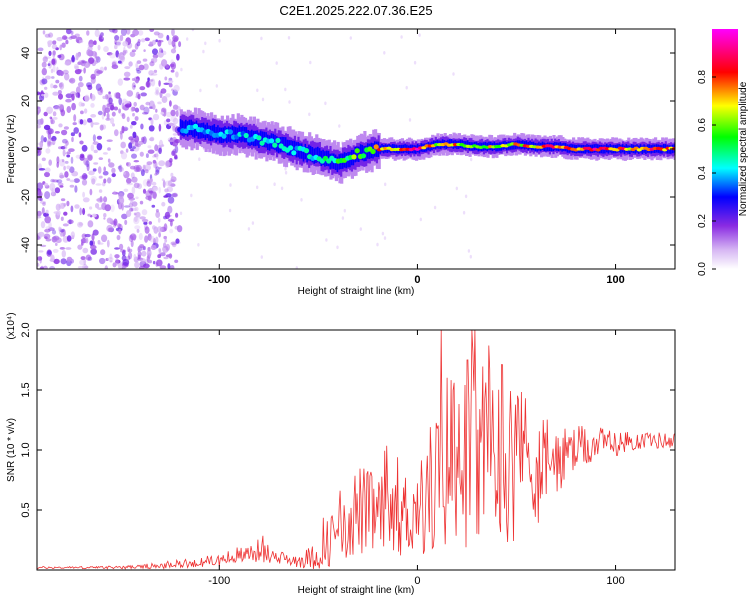 This screenshot has width=750, height=600. Describe the element at coordinates (11, 325) in the screenshot. I see `snr-multiplier: (x10⁴)` at that location.